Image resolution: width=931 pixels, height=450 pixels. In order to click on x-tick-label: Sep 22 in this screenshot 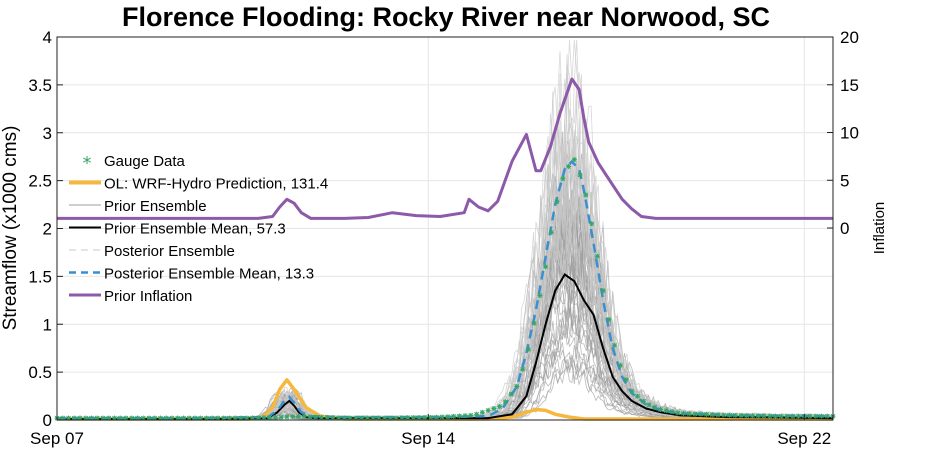, I will do `click(804, 438)`.